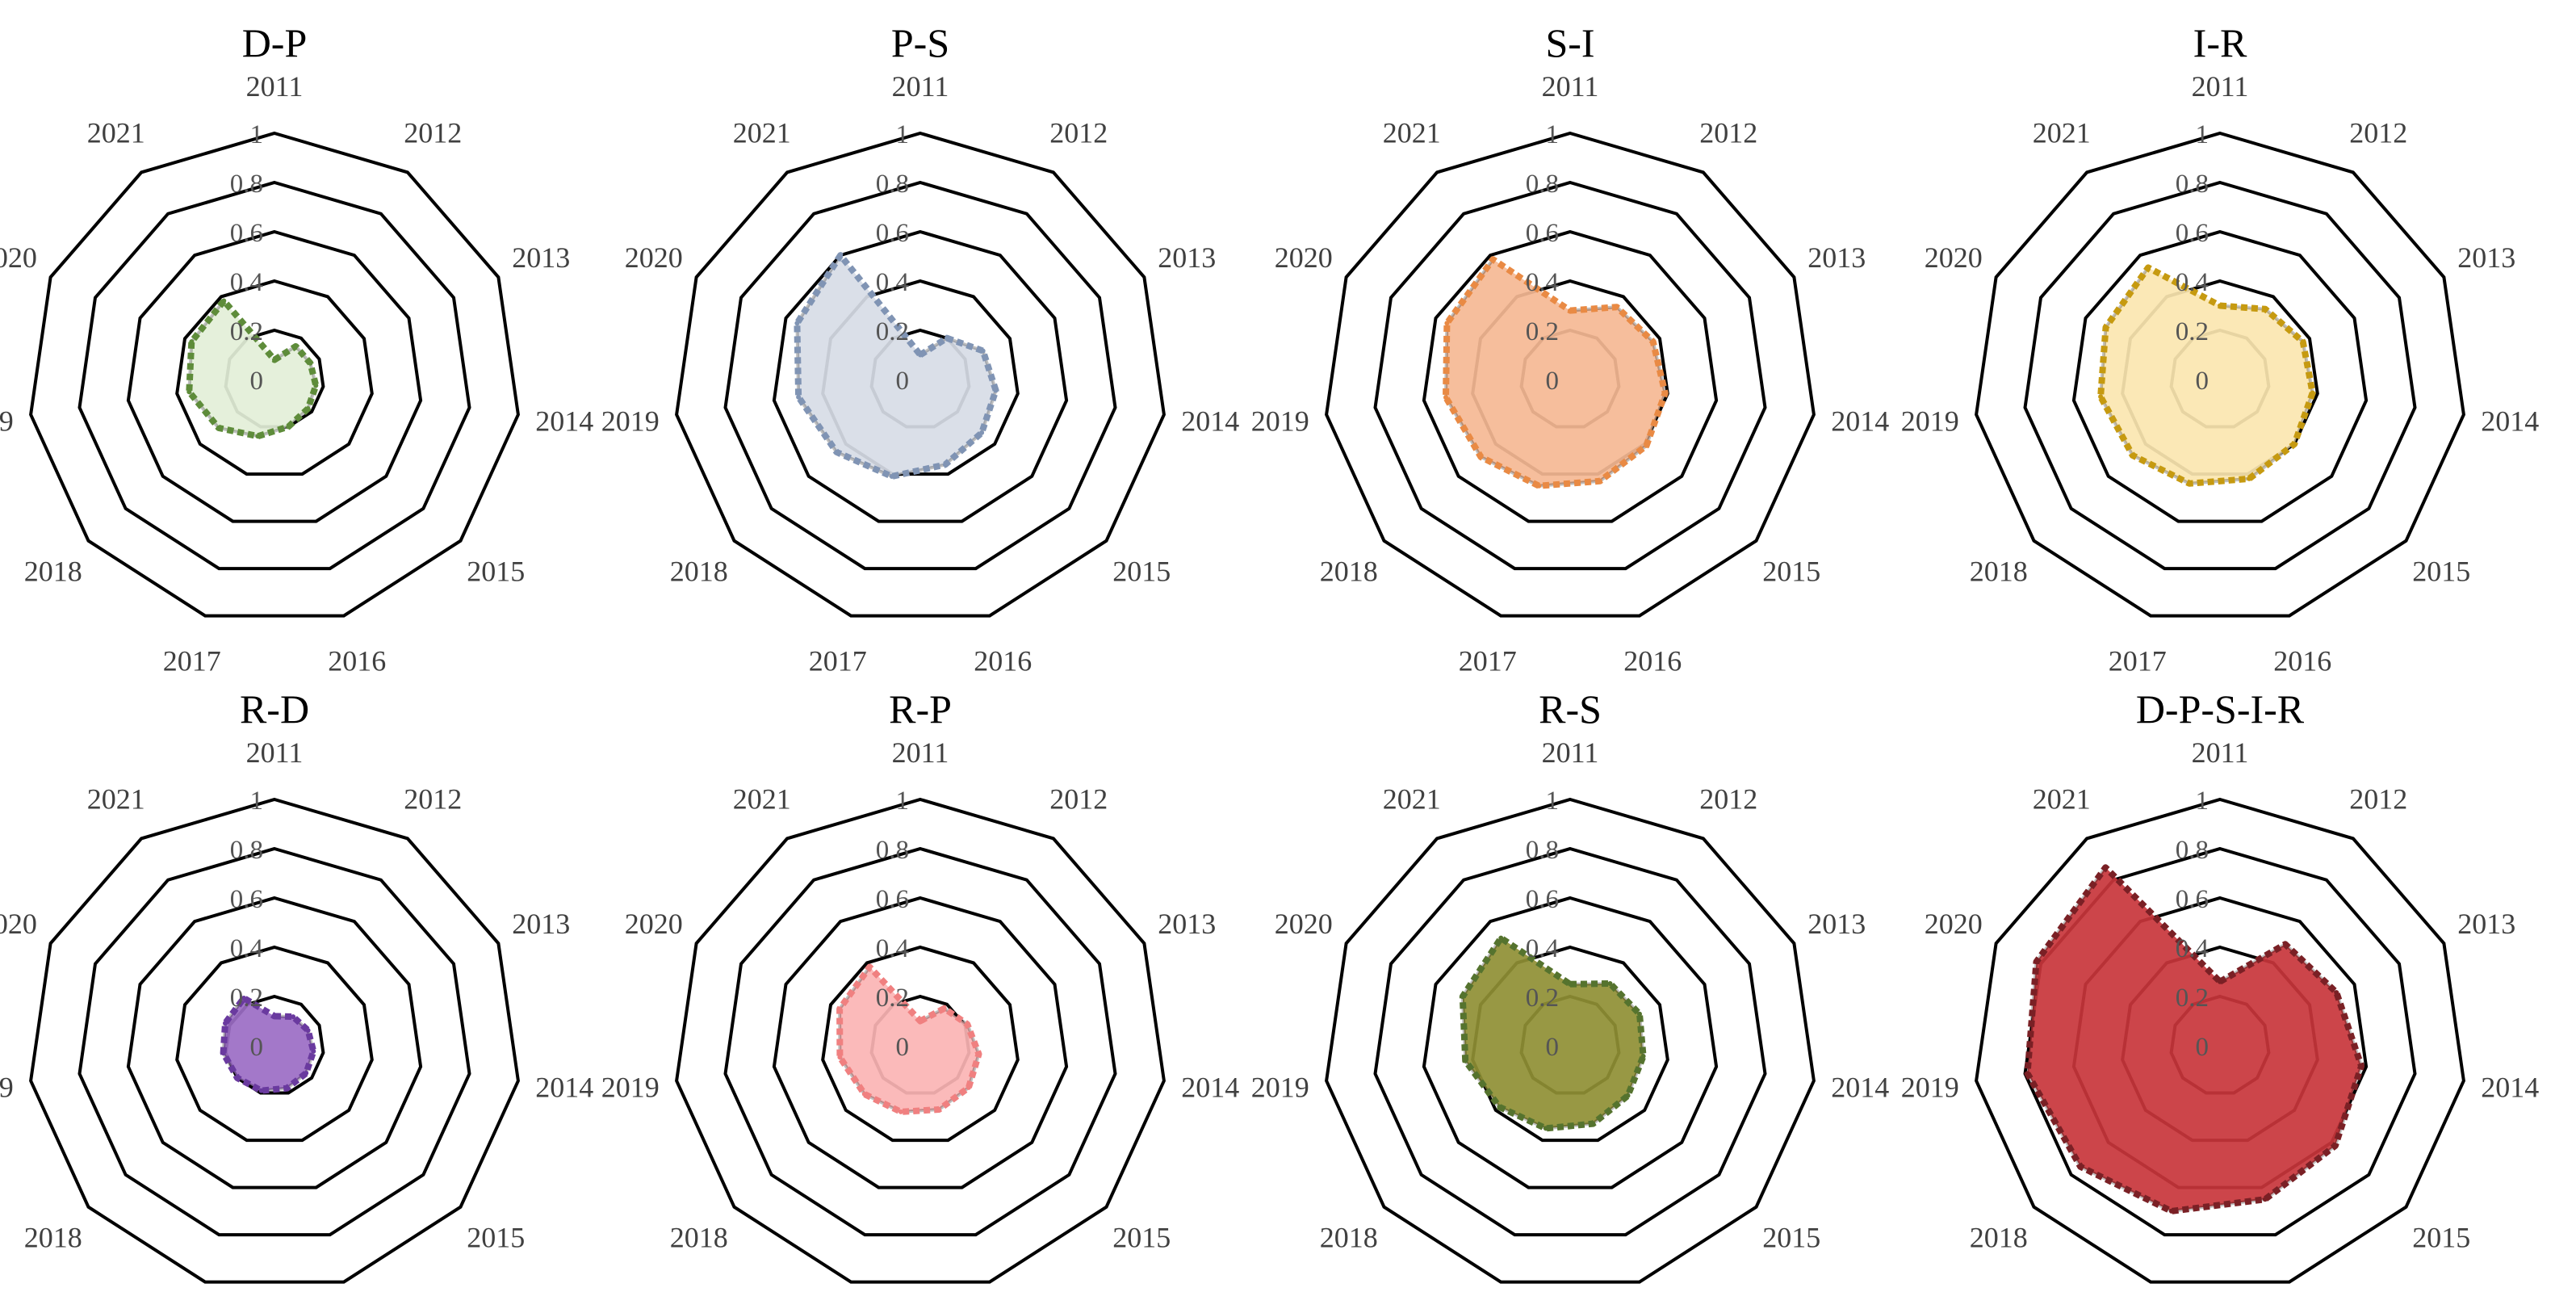  I want to click on series-area-d-p, so click(253, 369).